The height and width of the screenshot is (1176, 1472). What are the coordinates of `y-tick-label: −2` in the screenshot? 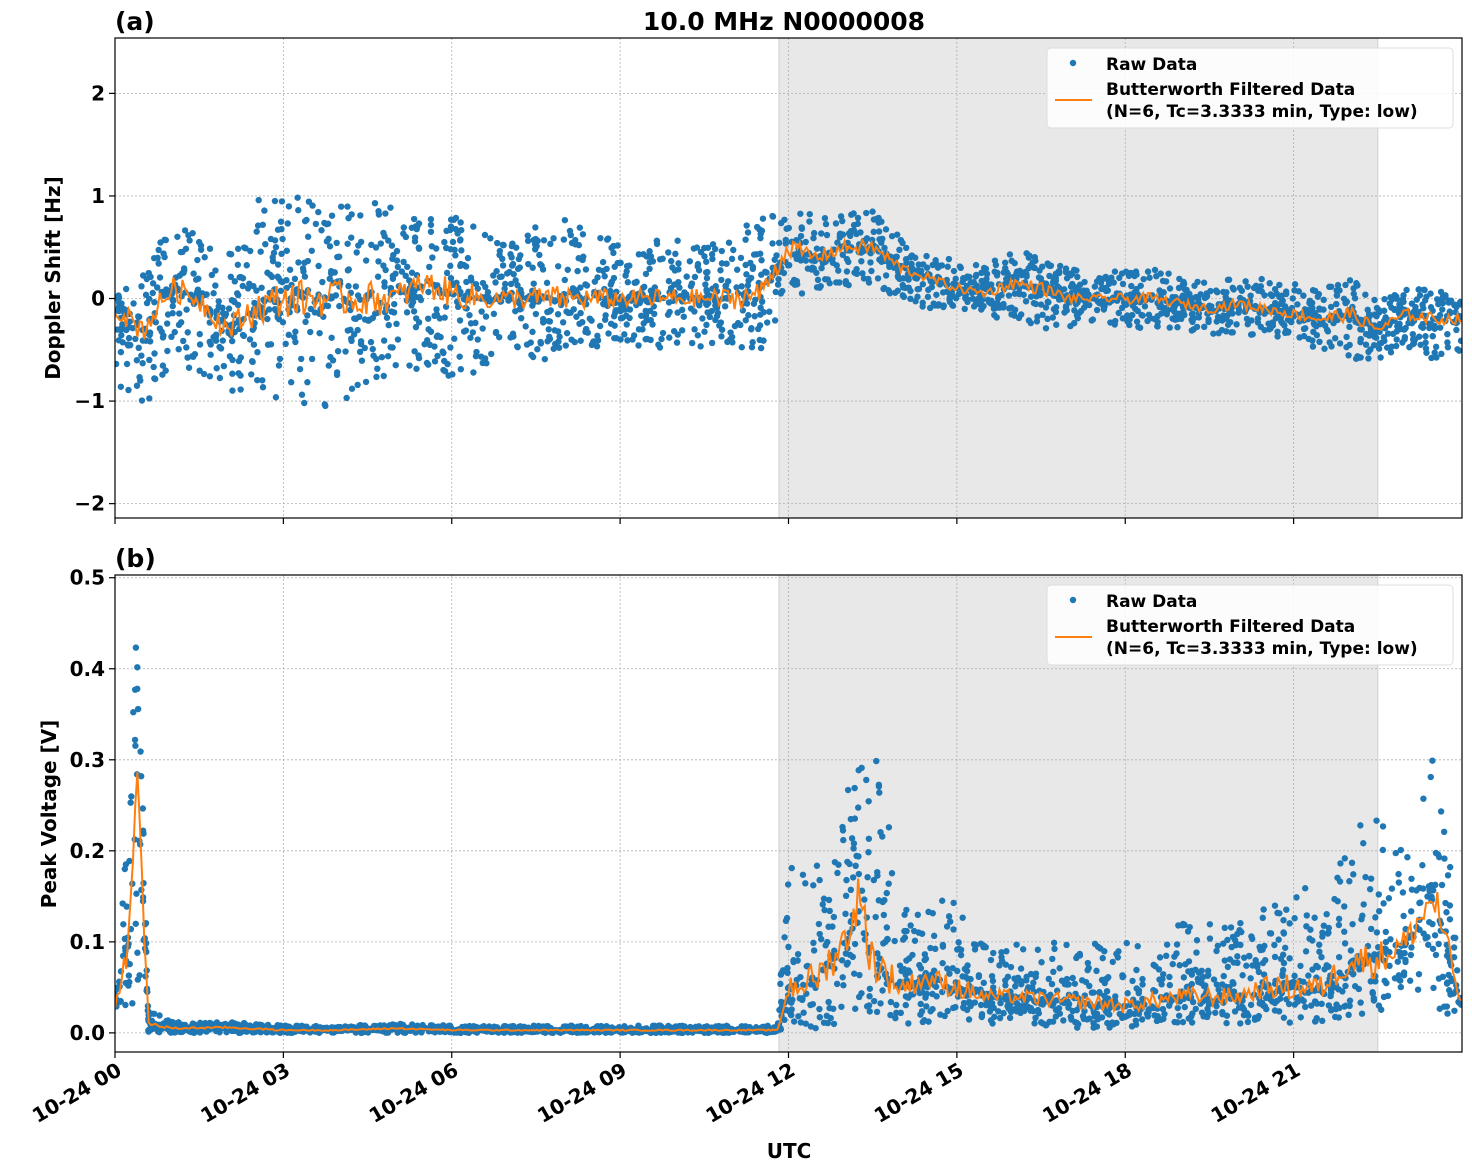 It's located at (89, 504).